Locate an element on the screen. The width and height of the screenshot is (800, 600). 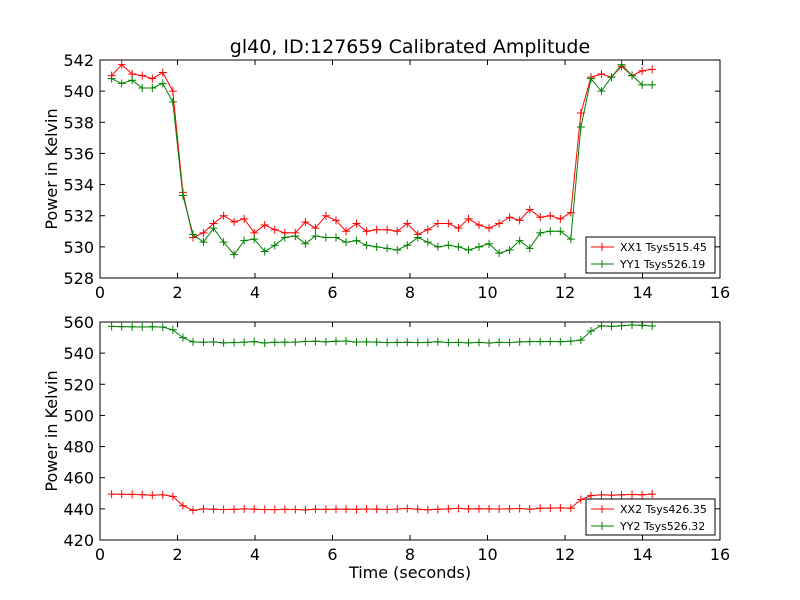
x-tick-label: 4 is located at coordinates (255, 292).